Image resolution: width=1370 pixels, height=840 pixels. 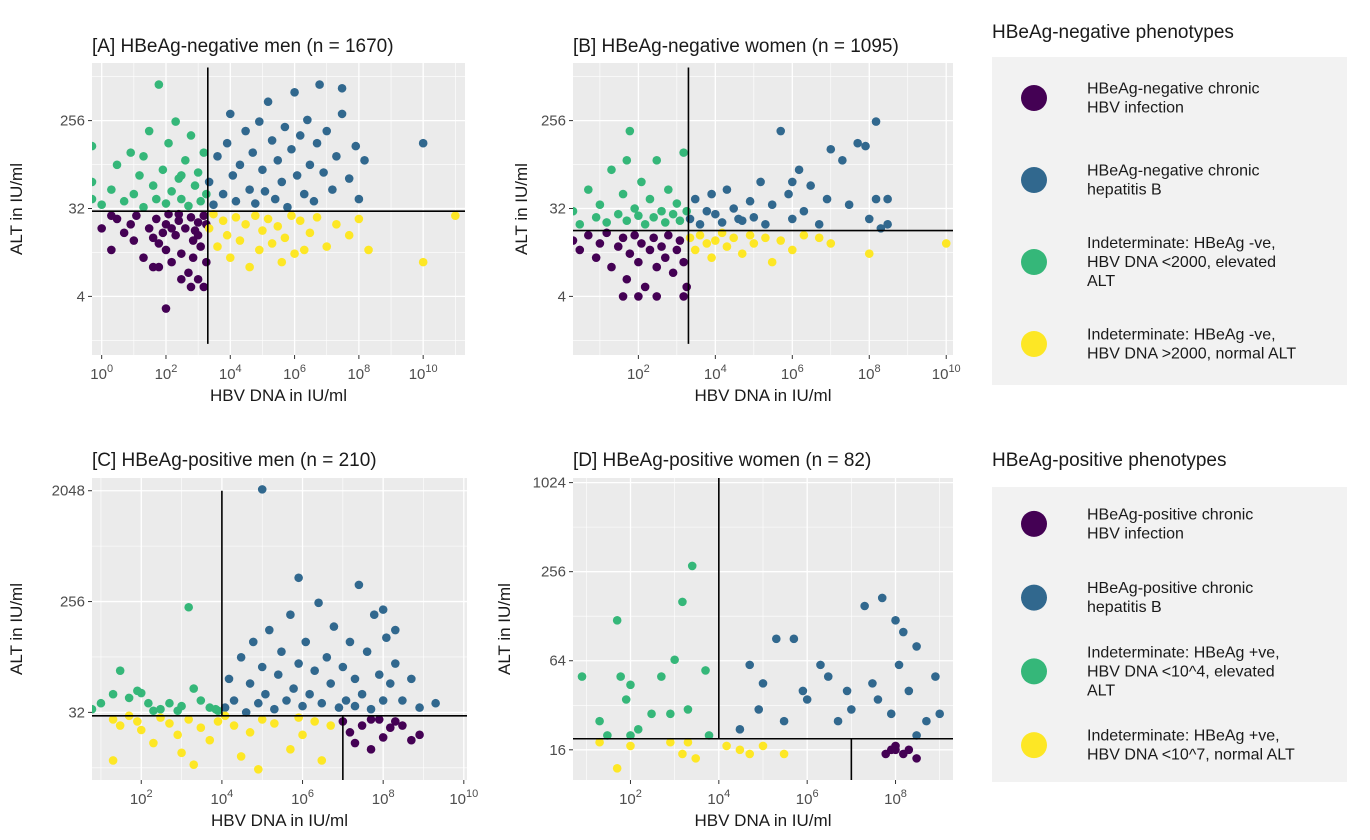 I want to click on x-tick-label: 10¹⁰, so click(x=946, y=373).